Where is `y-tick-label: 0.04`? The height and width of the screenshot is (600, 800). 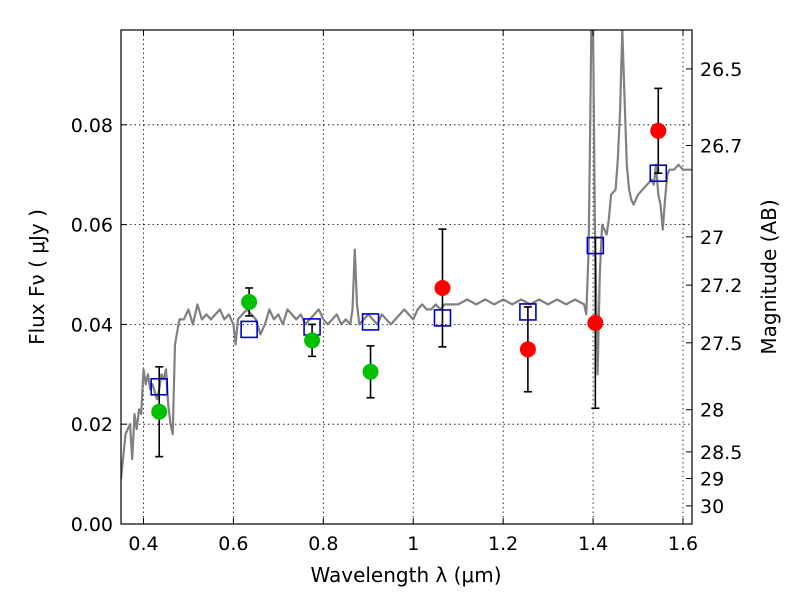 y-tick-label: 0.04 is located at coordinates (92, 325).